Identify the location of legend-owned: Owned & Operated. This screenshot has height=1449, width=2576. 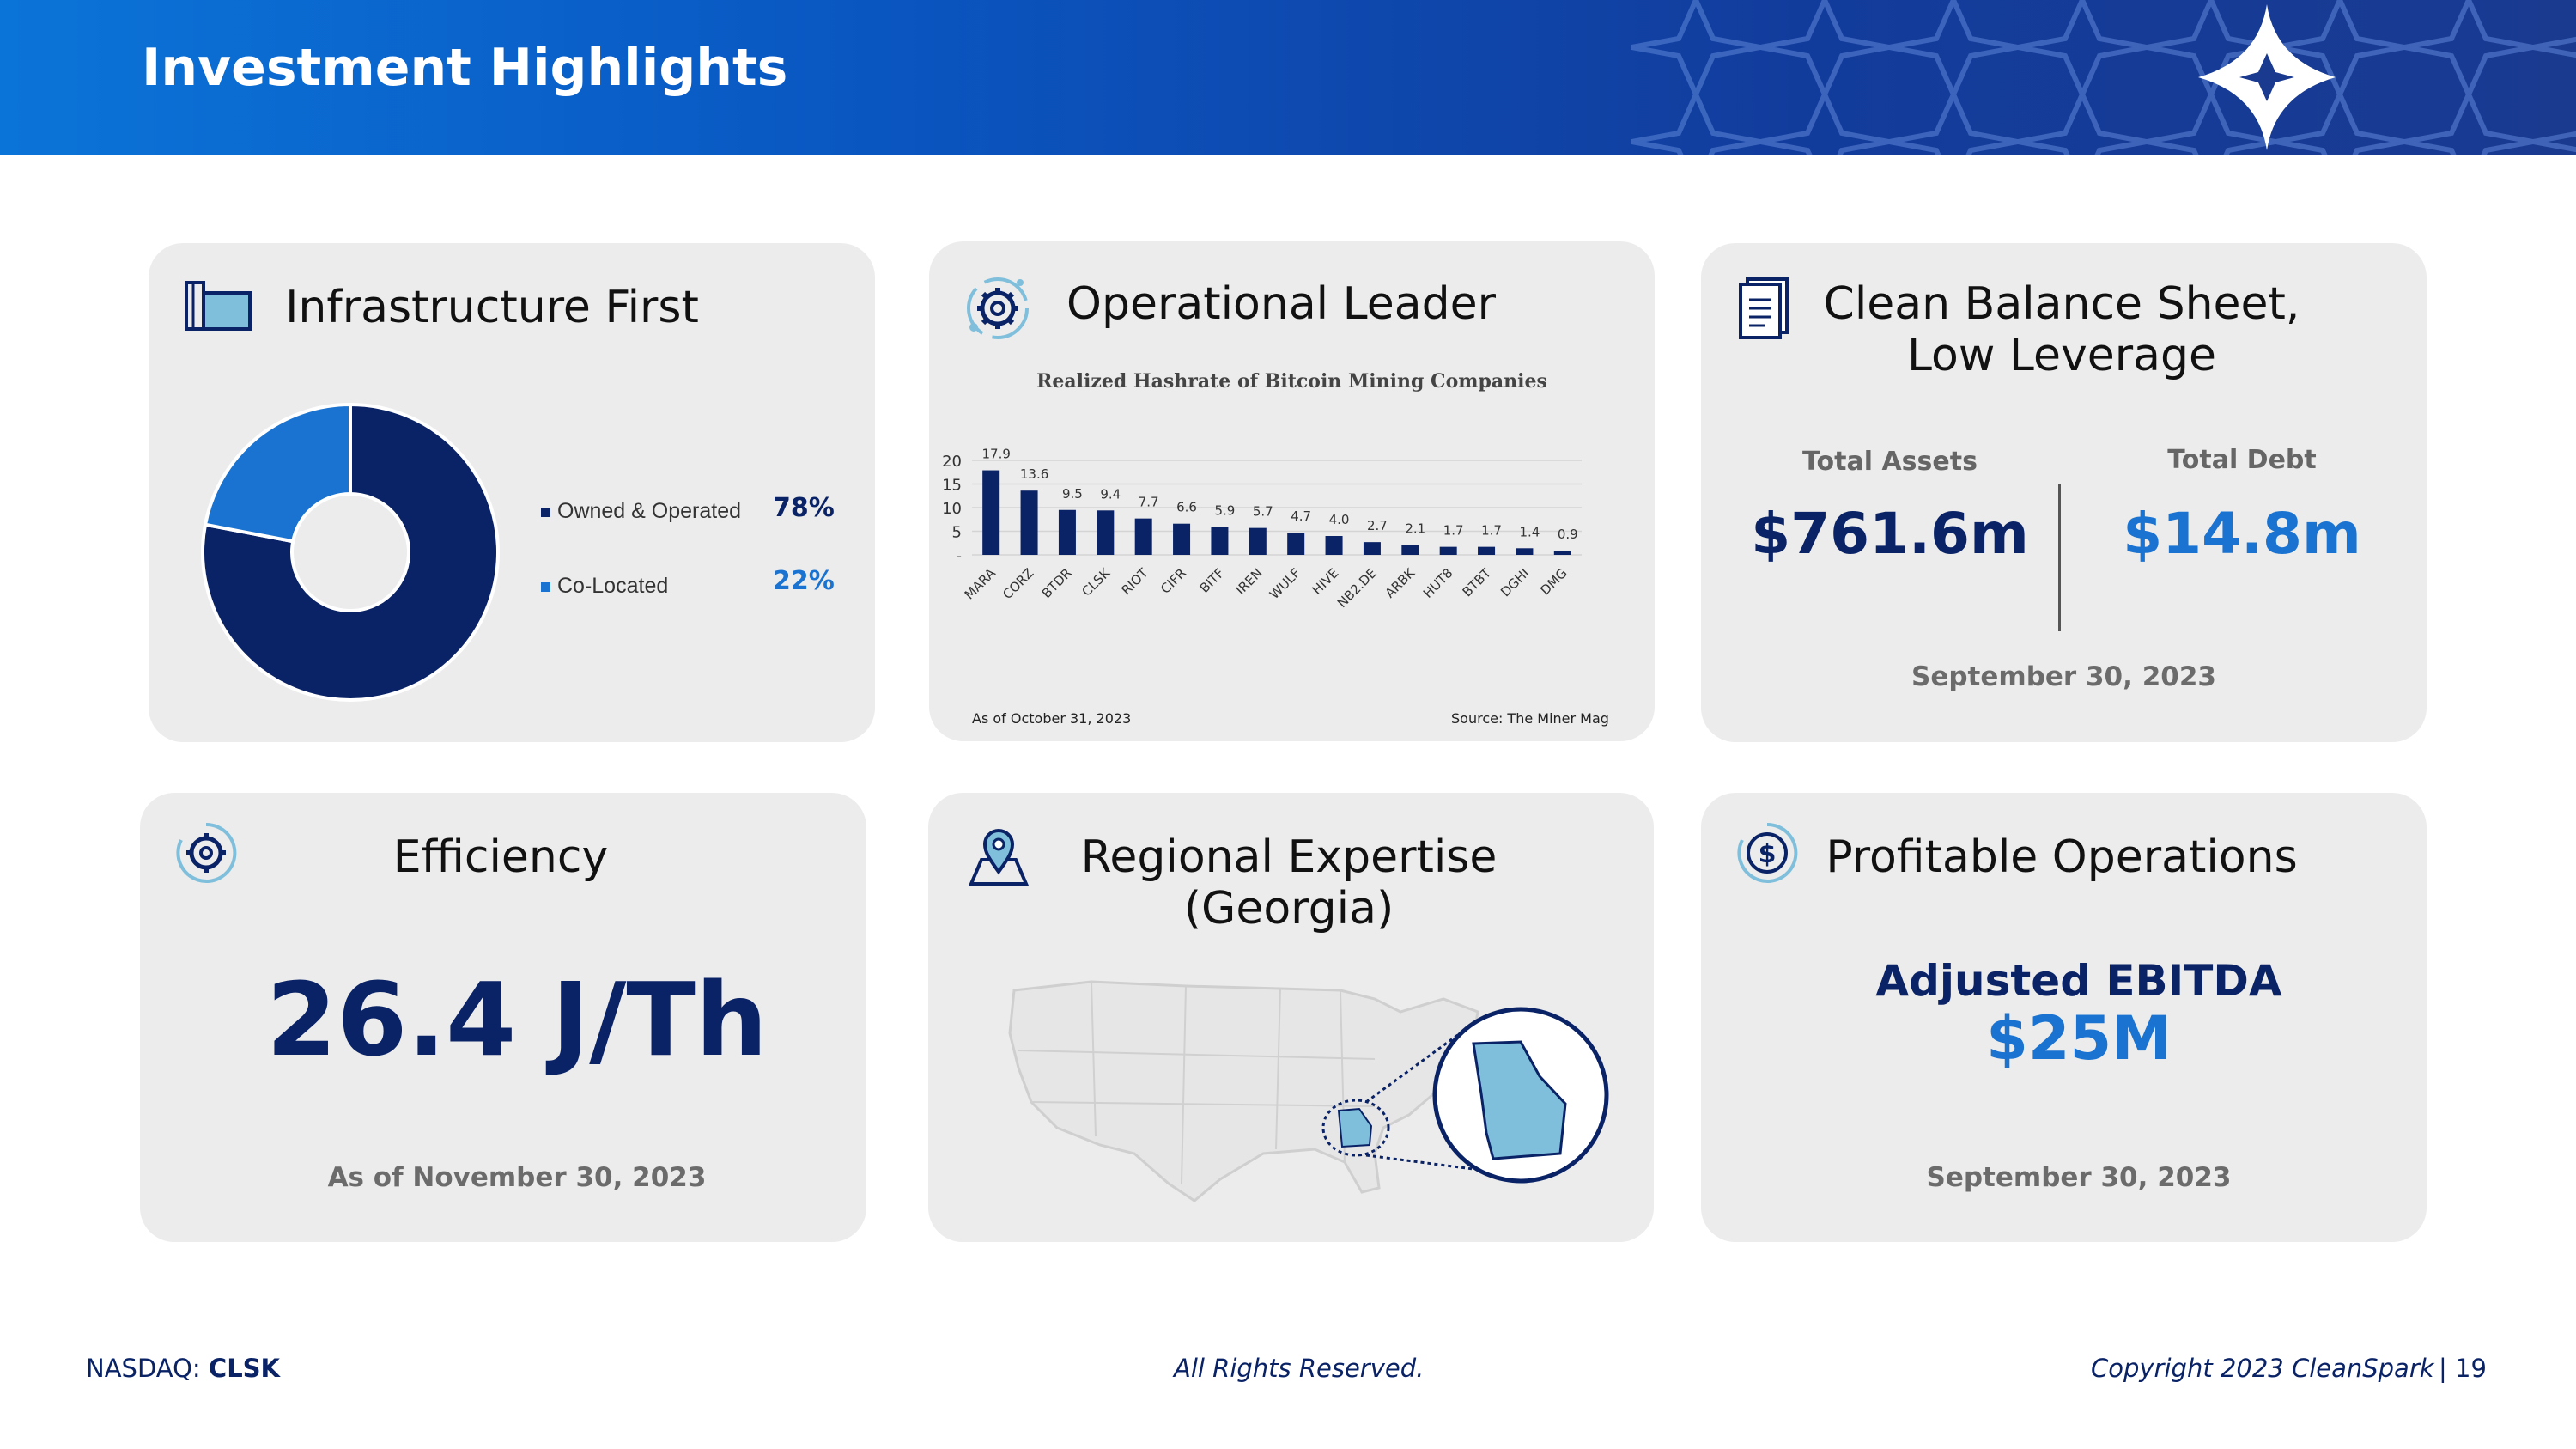
(641, 511).